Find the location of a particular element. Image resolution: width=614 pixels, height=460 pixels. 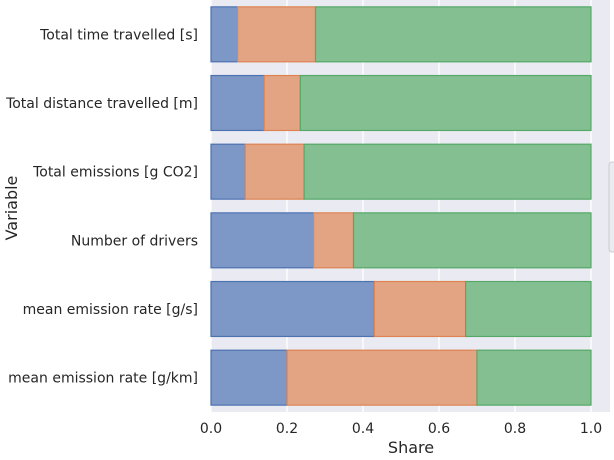

y-tick-label: Total distance travelled [m] is located at coordinates (101, 104).